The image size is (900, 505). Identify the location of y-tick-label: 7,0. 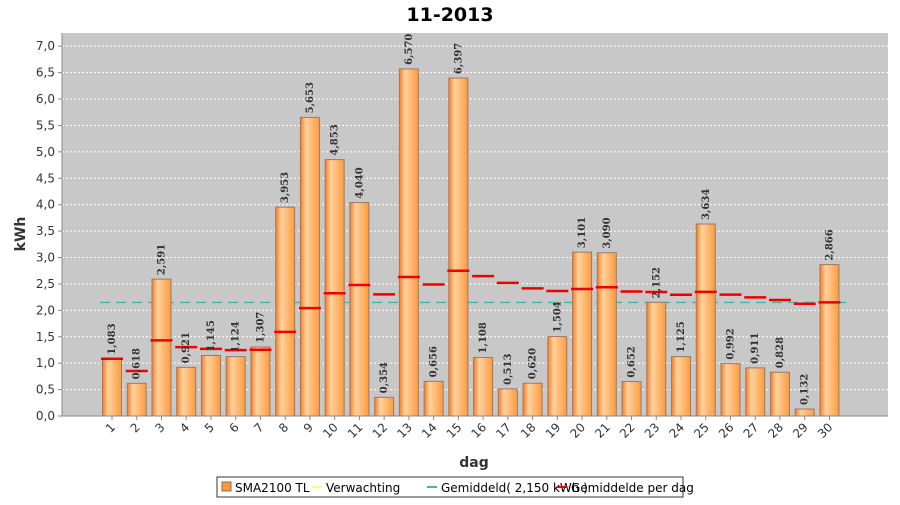
(45, 46).